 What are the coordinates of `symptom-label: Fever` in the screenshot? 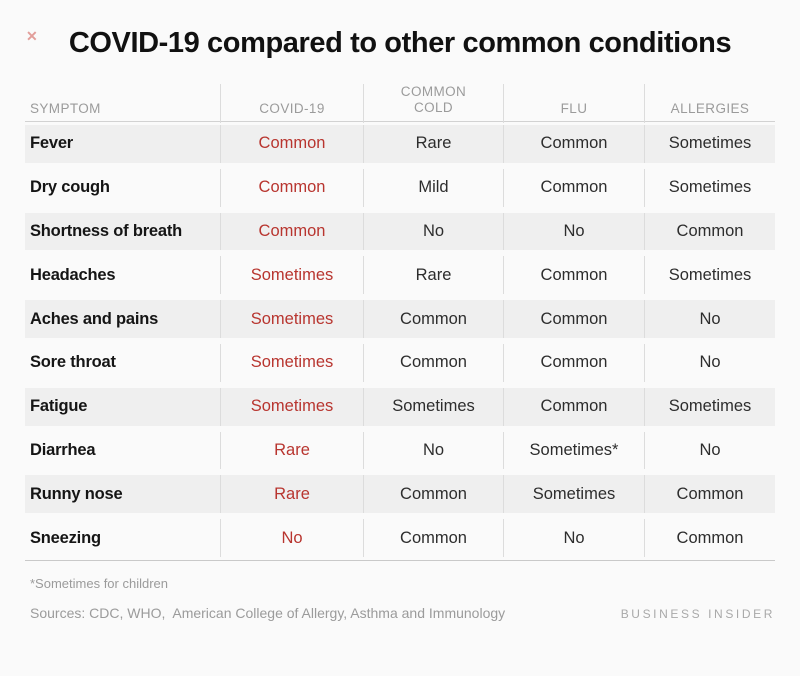 It's located at (52, 143).